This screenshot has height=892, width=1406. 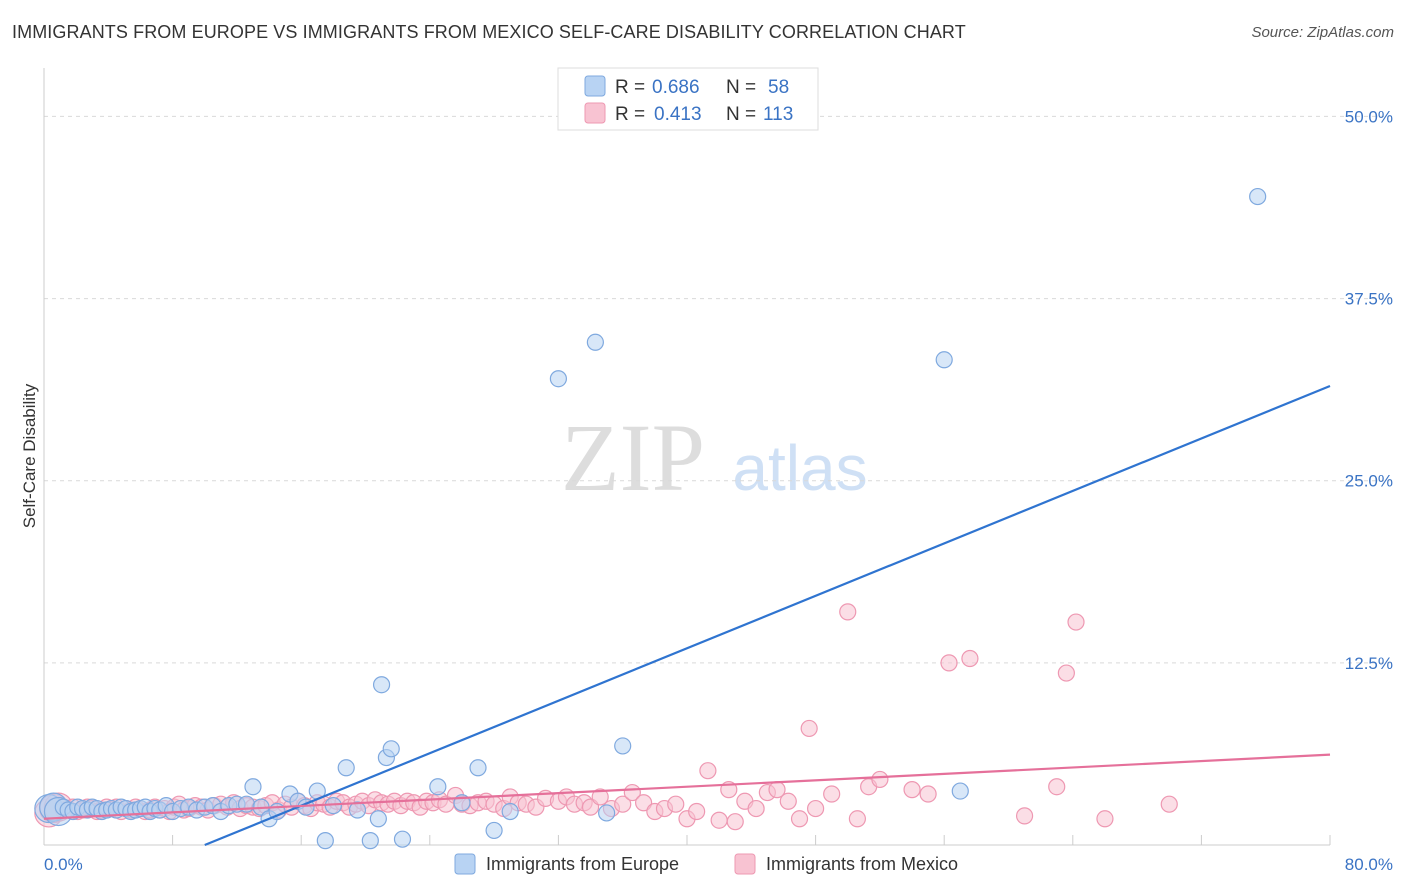 I want to click on y-tick-label: 50.0%, so click(x=1369, y=116).